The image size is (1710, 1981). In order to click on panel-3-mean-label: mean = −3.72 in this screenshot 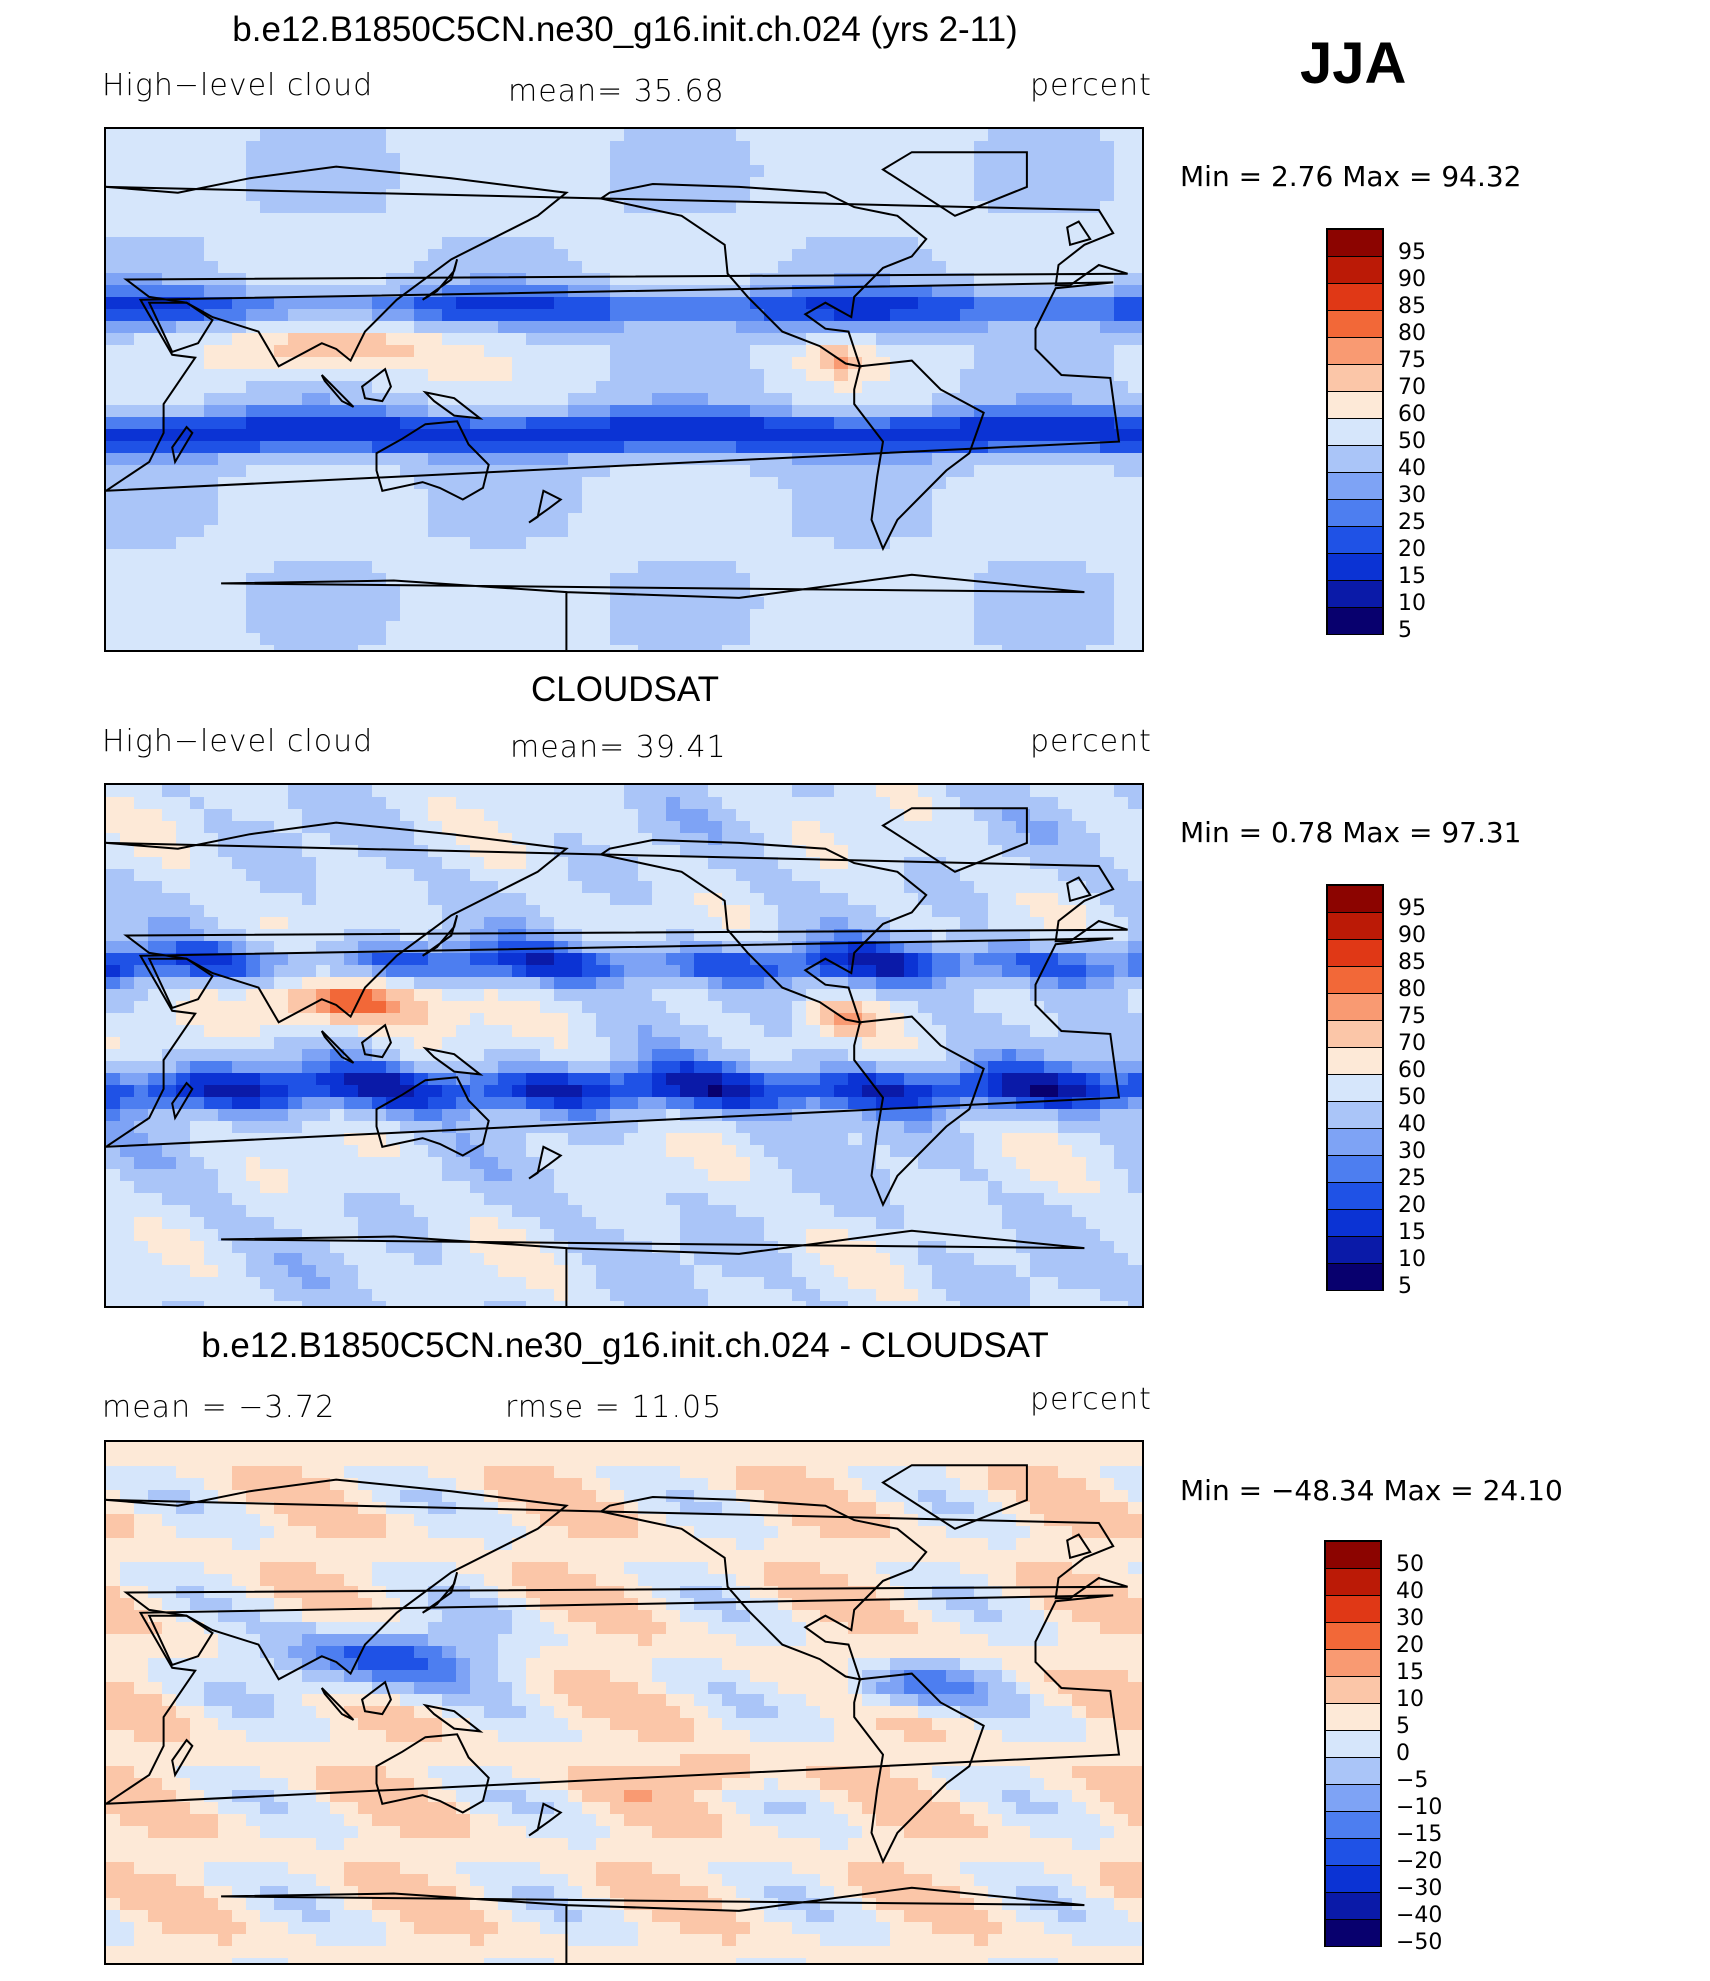, I will do `click(219, 1407)`.